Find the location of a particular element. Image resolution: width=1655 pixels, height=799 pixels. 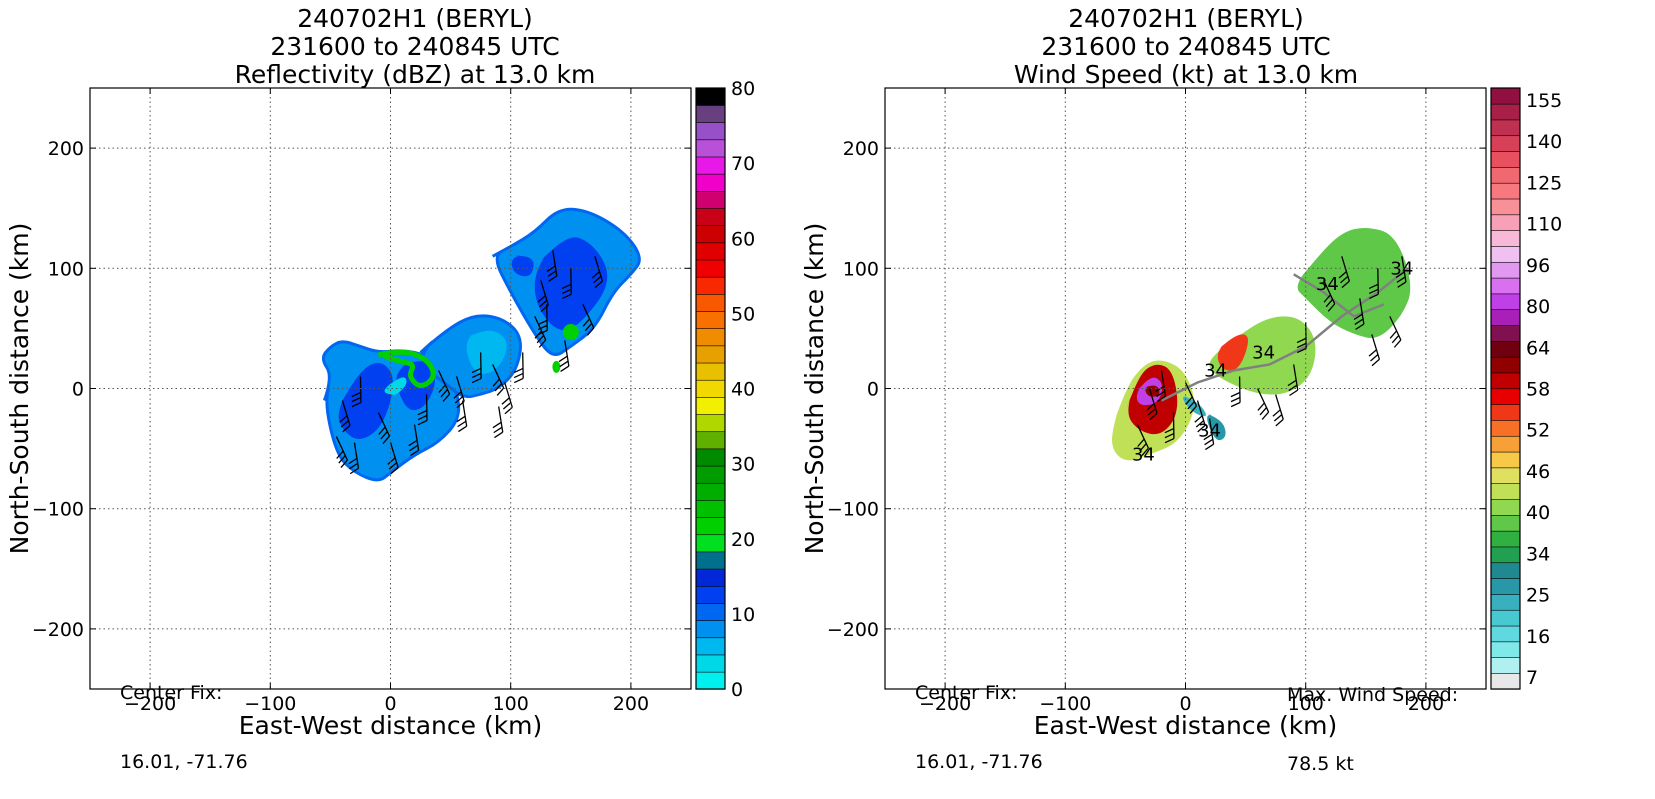

colorbar-tick-label: 140 is located at coordinates (1544, 142).